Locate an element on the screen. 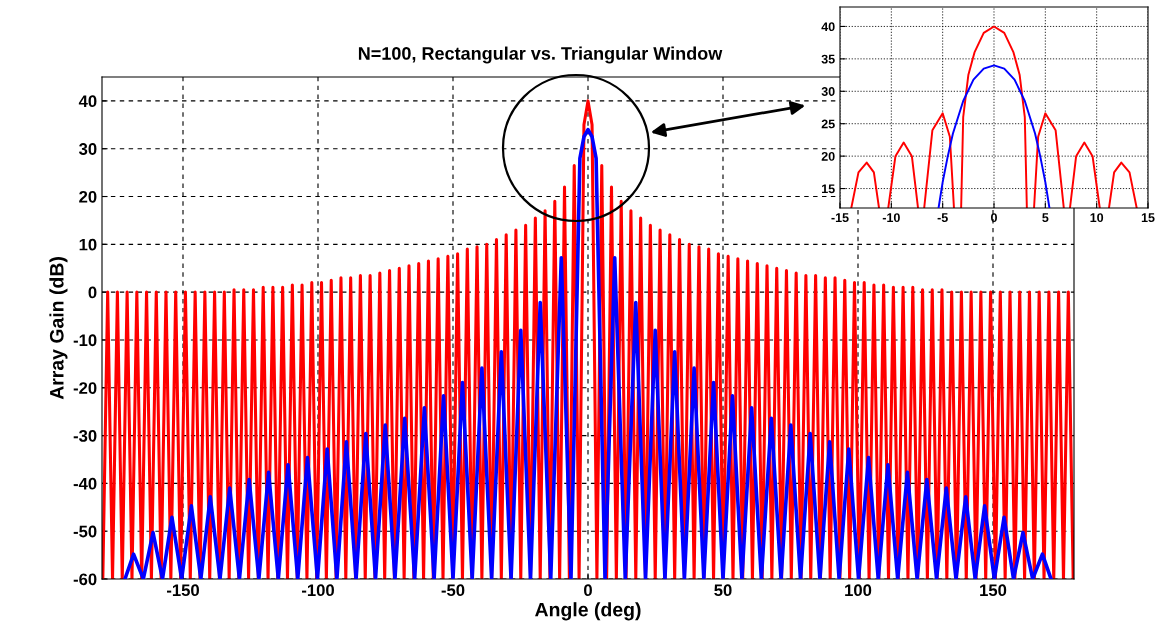 The width and height of the screenshot is (1156, 637). chart-title: N=100, Rectangular vs. Triangular Window is located at coordinates (540, 55).